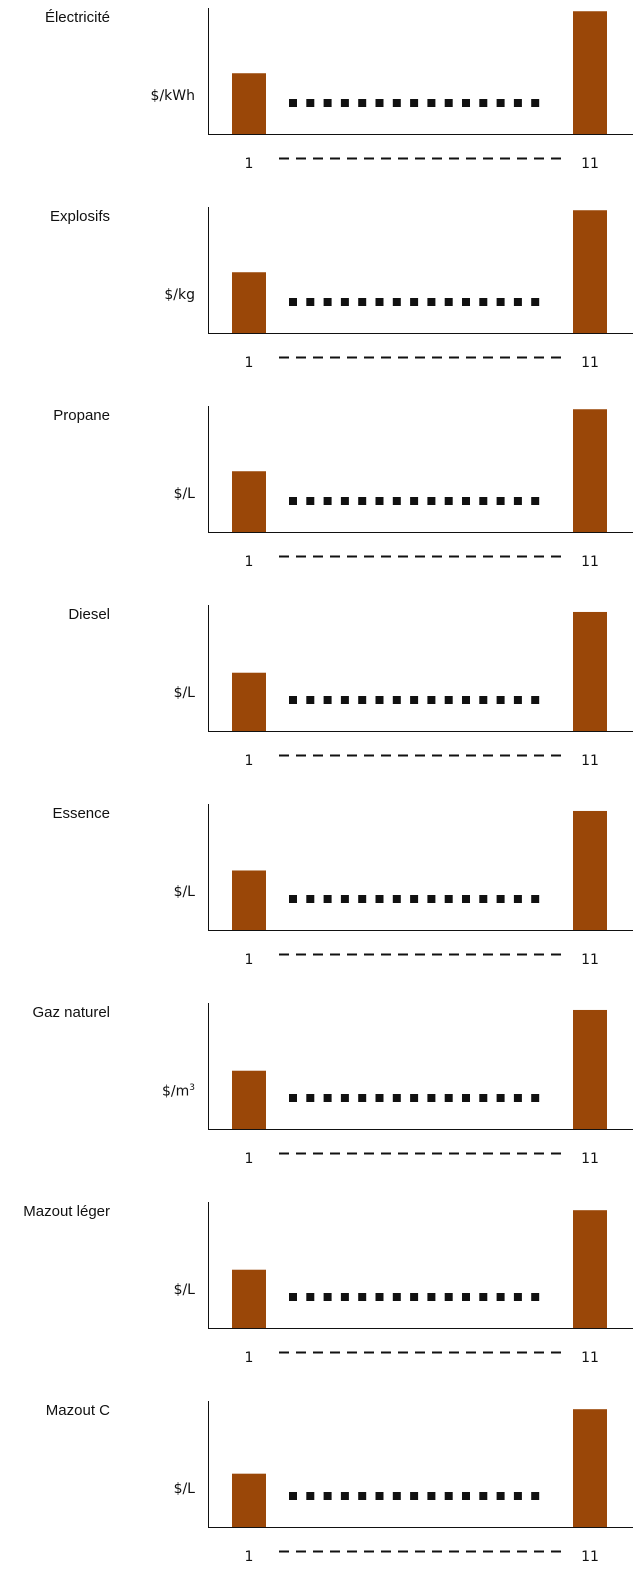 This screenshot has height=1592, width=633. I want to click on chart-title: Gaz naturel, so click(71, 1012).